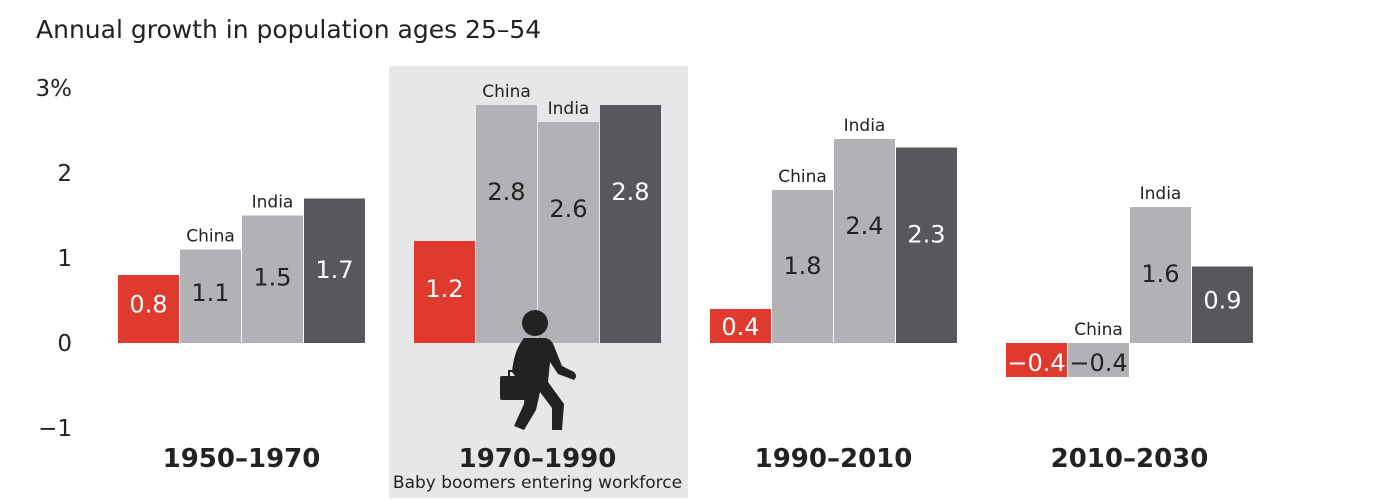  I want to click on period-sublabel: Baby boomers entering workforce, so click(537, 483).